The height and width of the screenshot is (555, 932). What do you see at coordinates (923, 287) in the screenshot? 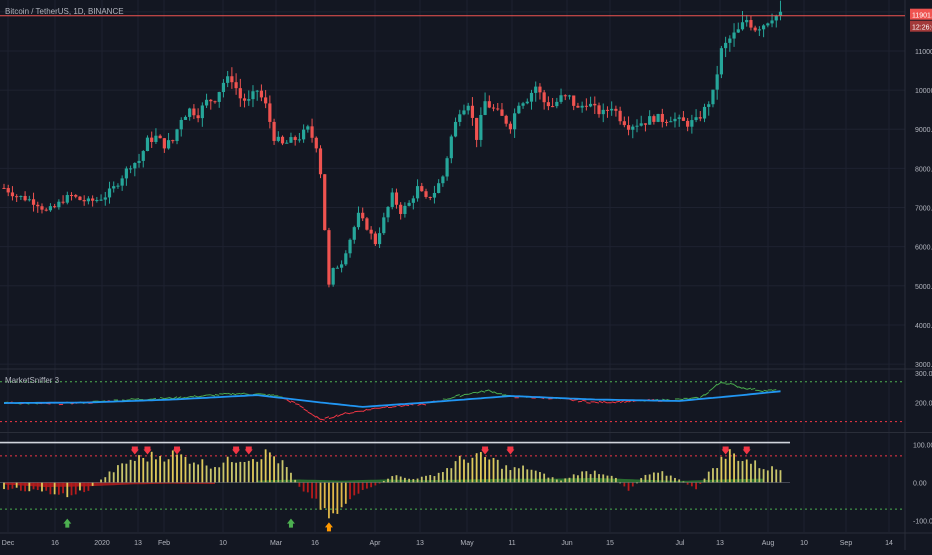
I see `price-axis-tick-label: 5000.00` at bounding box center [923, 287].